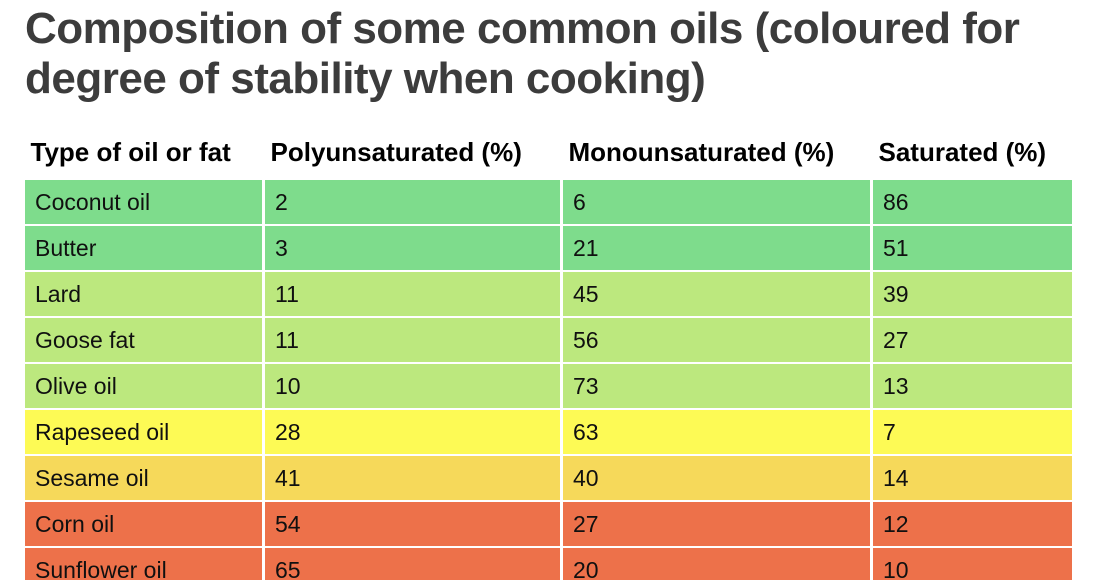  What do you see at coordinates (716, 524) in the screenshot?
I see `monounsaturated-value-cell: 27` at bounding box center [716, 524].